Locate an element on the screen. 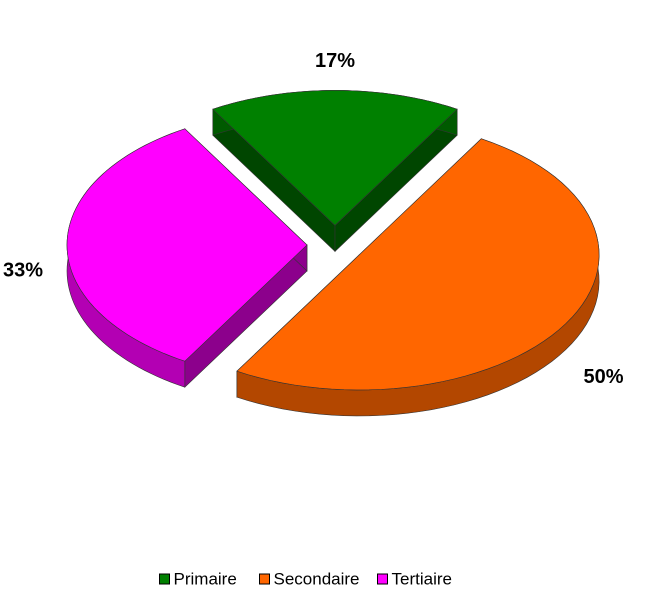  data-label: 33% is located at coordinates (23, 270).